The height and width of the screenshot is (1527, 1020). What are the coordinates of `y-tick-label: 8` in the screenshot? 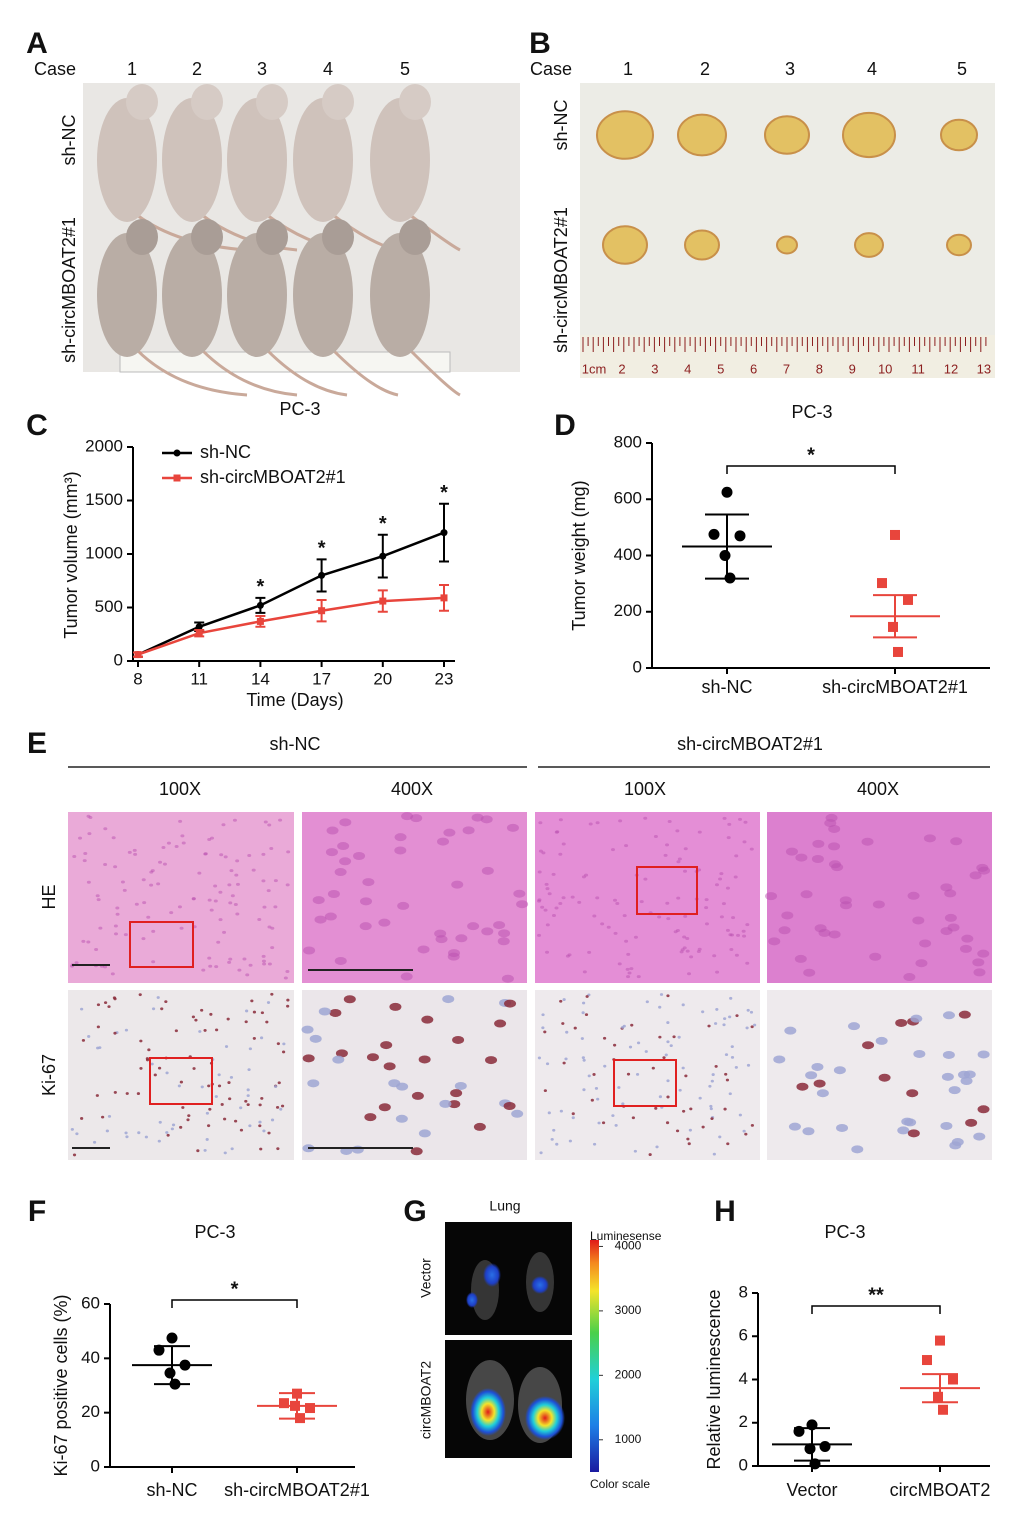 It's located at (743, 1291).